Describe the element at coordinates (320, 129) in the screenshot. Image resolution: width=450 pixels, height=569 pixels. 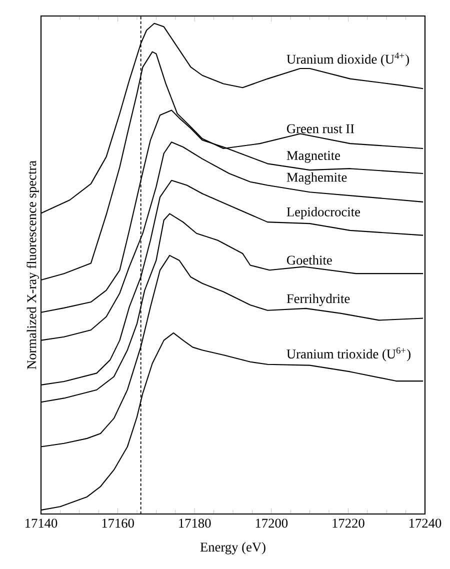
I see `series-label: Green rust II` at that location.